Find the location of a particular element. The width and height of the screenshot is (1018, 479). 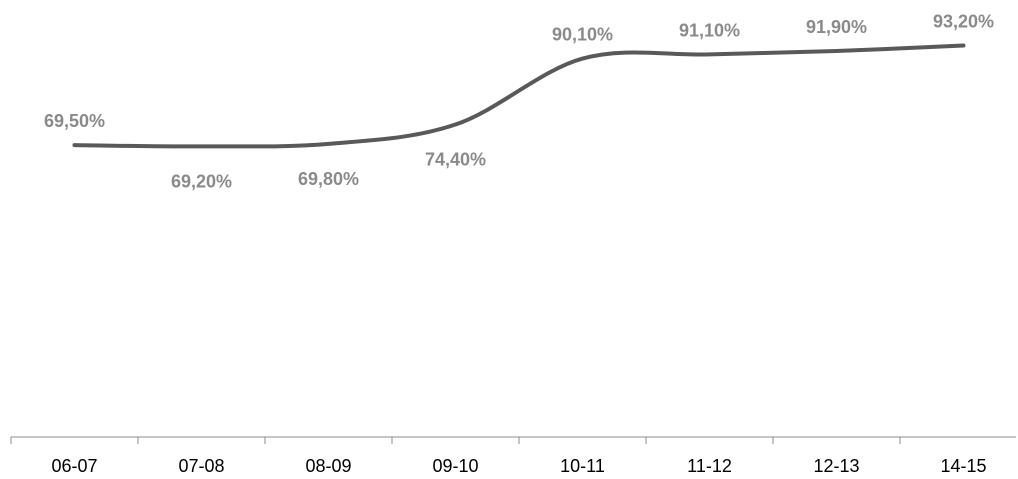

x-tick-label: 12-13 is located at coordinates (836, 466).